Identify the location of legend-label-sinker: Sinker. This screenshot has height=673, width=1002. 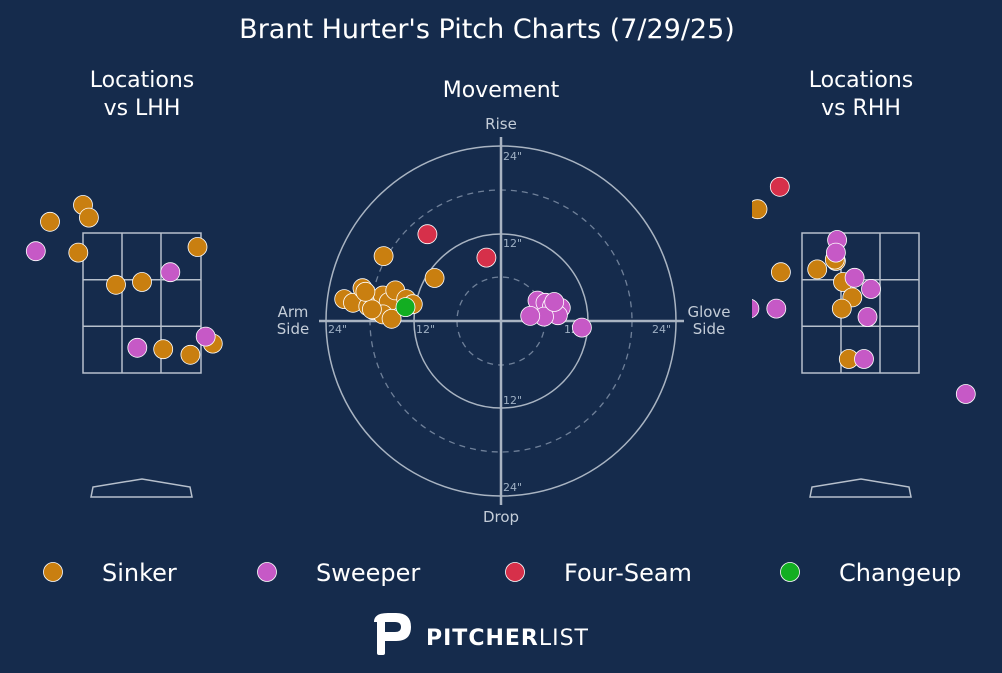
(139, 573).